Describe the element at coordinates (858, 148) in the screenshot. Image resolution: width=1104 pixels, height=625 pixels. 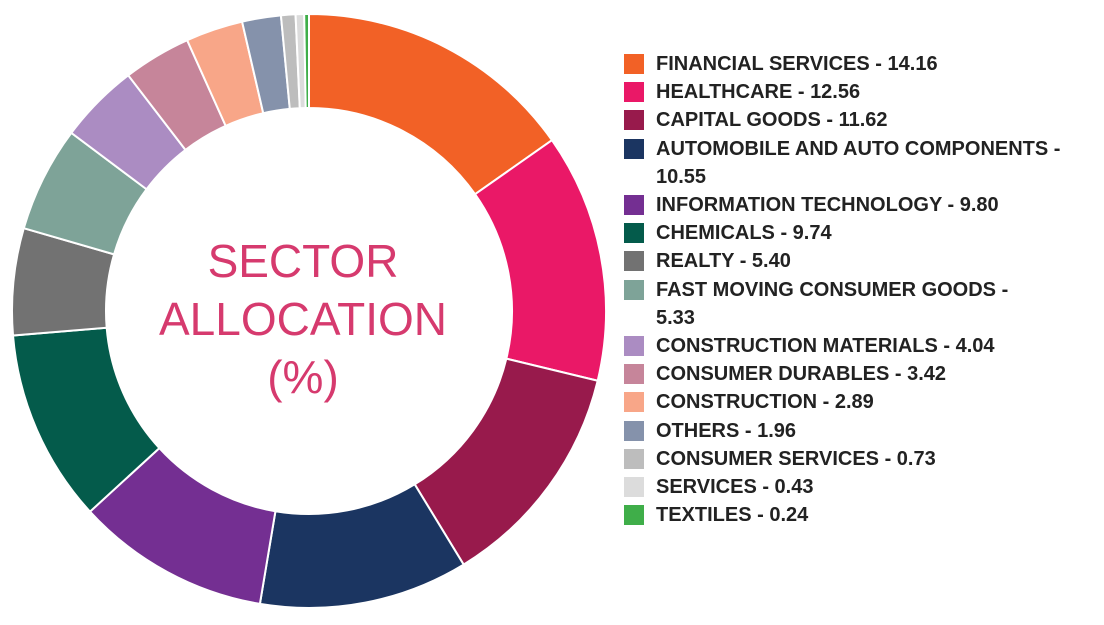
I see `legend-label-4-line-1: AUTOMOBILE AND AUTO COMPONENTS -` at that location.